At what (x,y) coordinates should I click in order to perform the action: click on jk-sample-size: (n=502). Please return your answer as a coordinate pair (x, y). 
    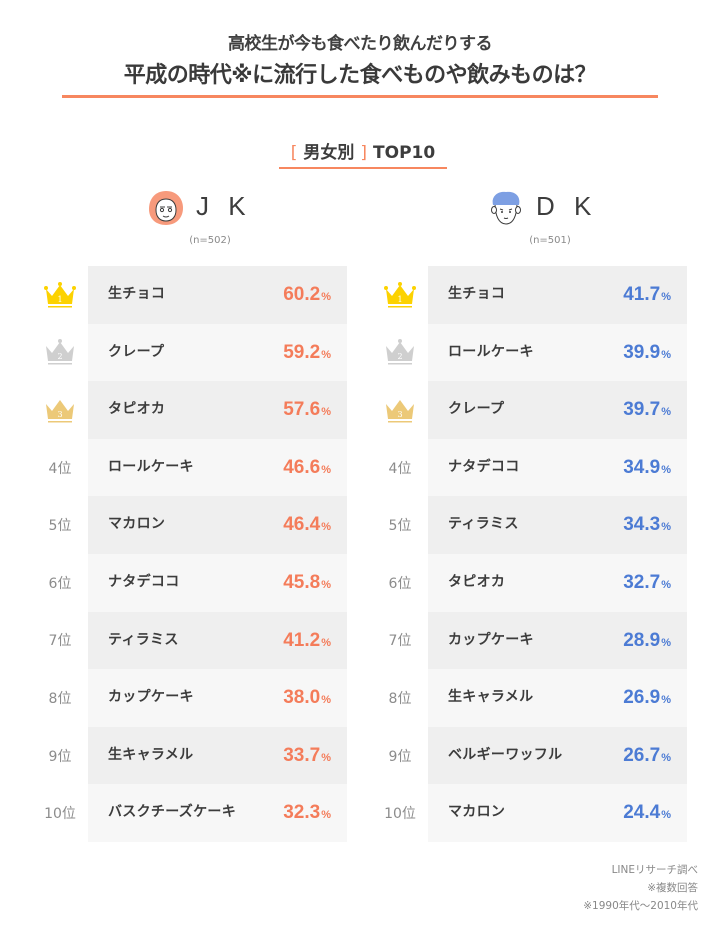
    Looking at the image, I should click on (210, 240).